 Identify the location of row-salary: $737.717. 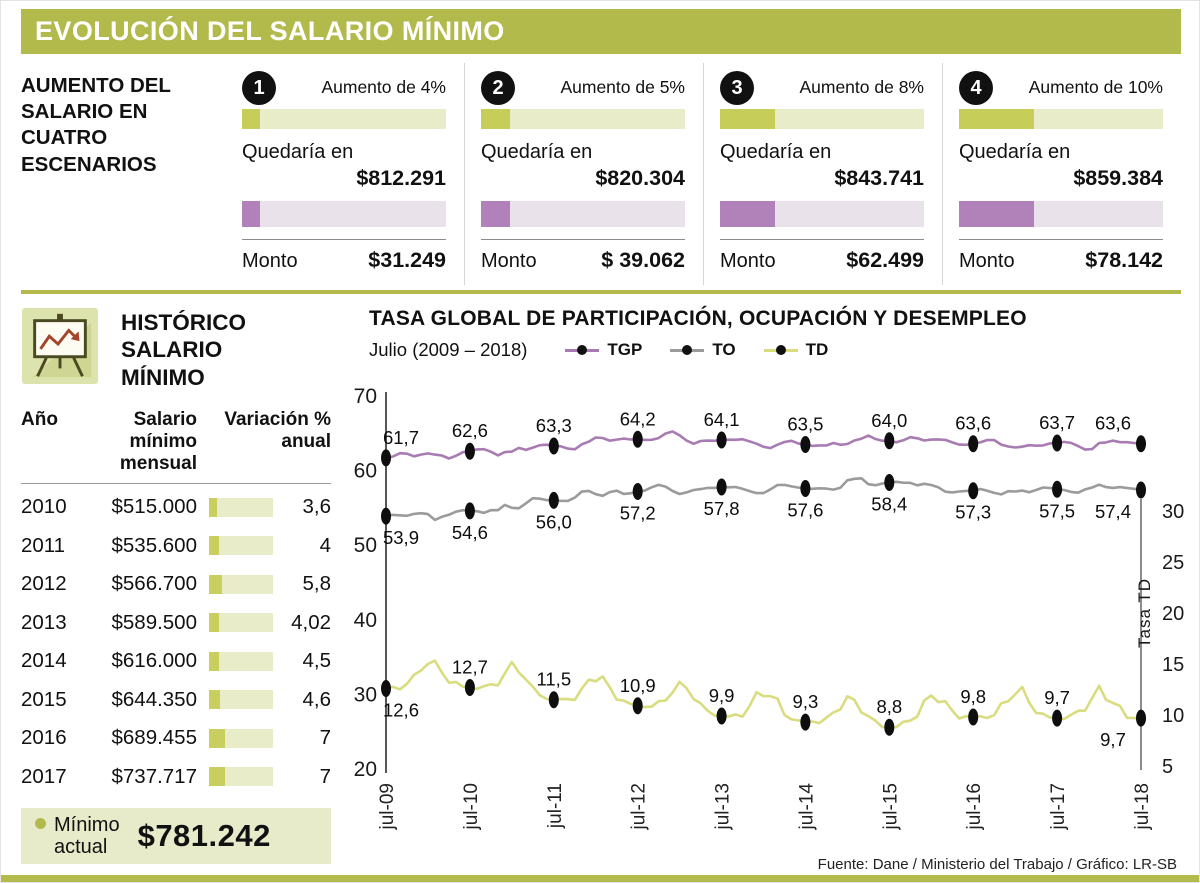
(154, 776).